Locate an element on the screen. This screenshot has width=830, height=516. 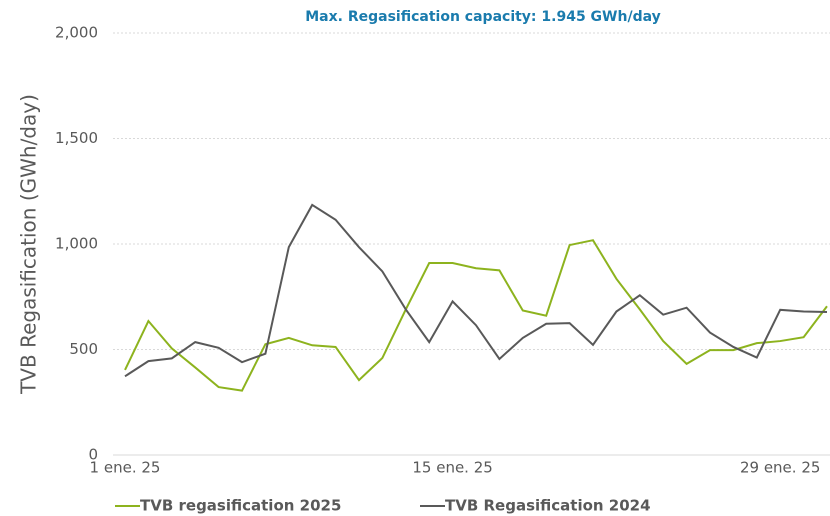
y-tick-label: 1,500 is located at coordinates (76, 138).